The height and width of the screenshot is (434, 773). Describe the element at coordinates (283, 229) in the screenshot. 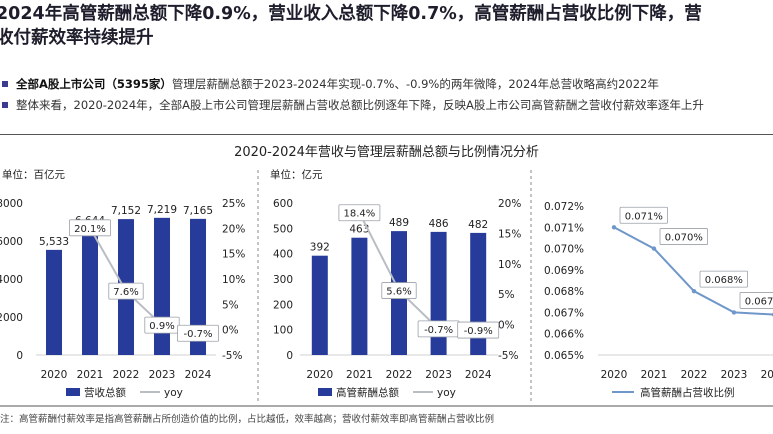

I see `y-left-tick-label: 500` at that location.